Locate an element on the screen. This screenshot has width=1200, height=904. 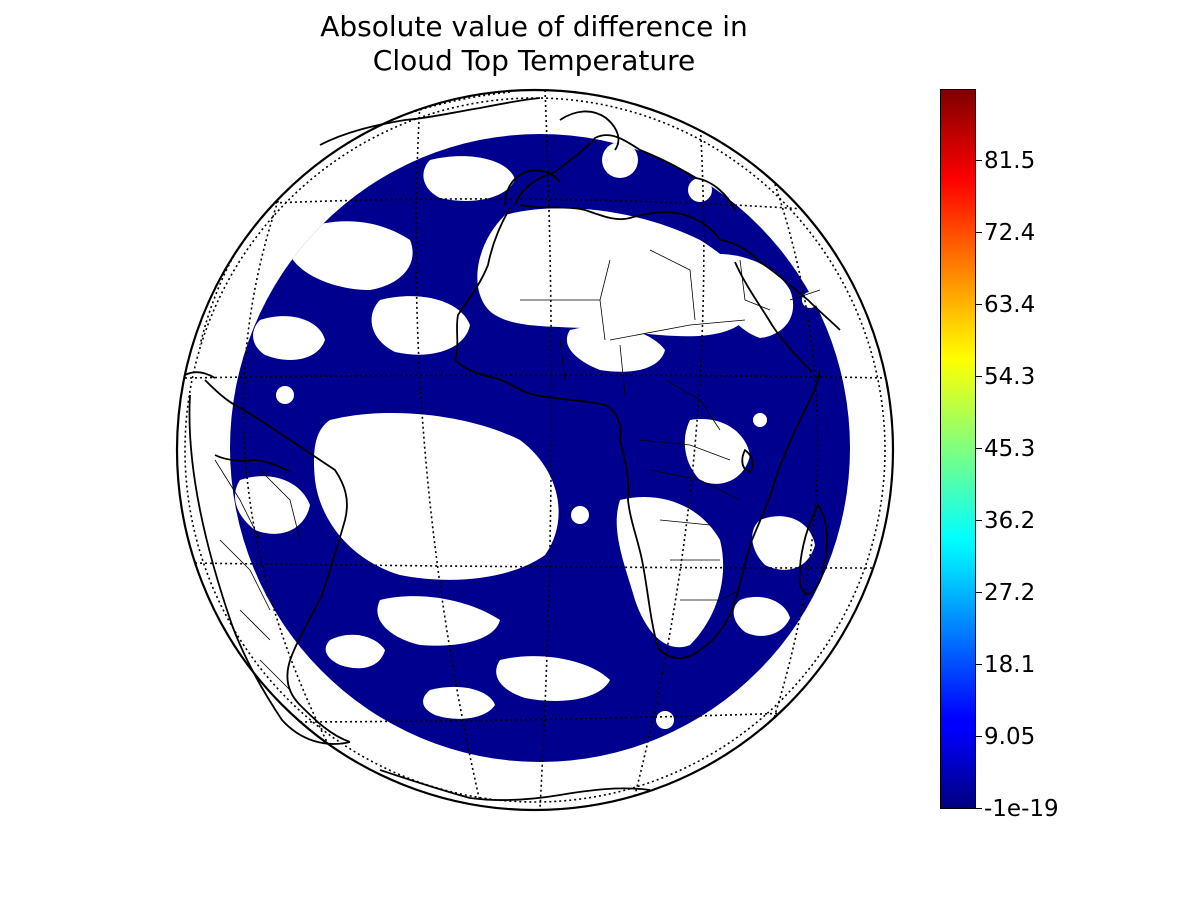
colorbar-tick-label: 9.05 is located at coordinates (1010, 737).